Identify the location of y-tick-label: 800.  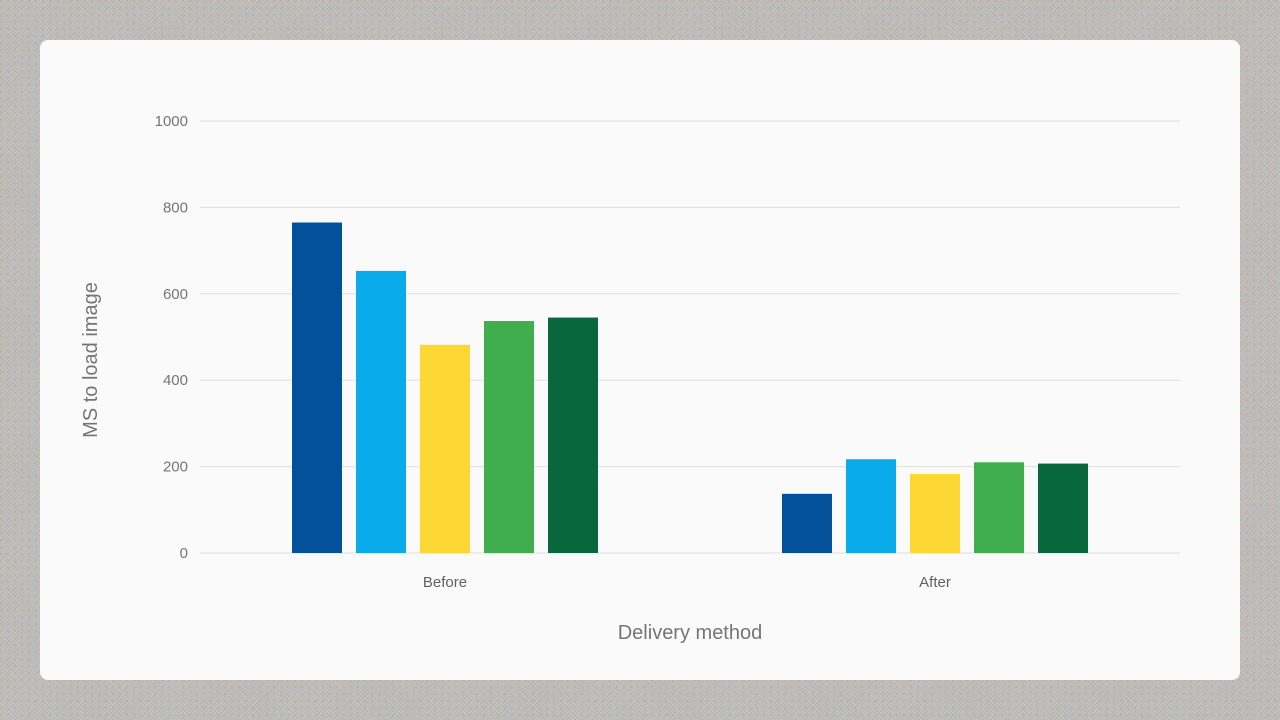
(175, 207).